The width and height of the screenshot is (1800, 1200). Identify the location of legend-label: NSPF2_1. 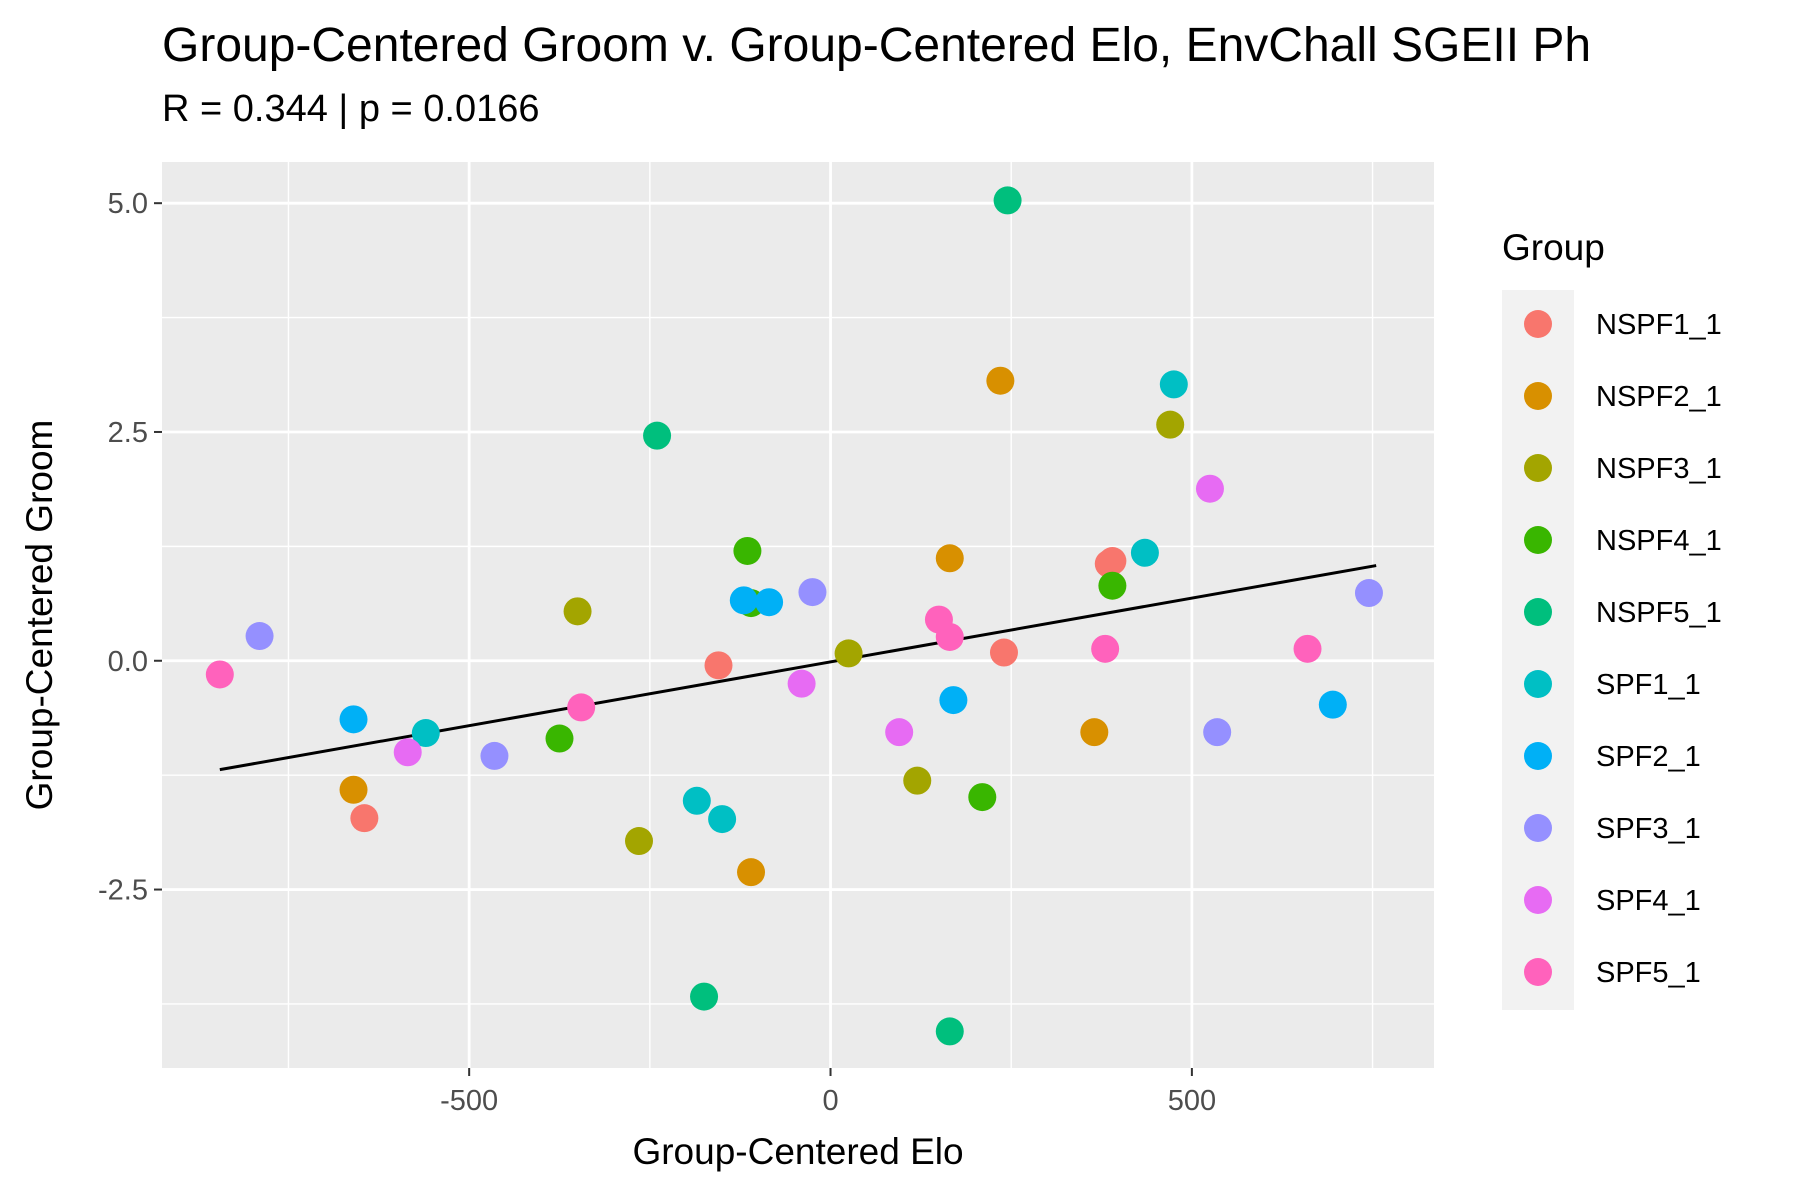
(1659, 397).